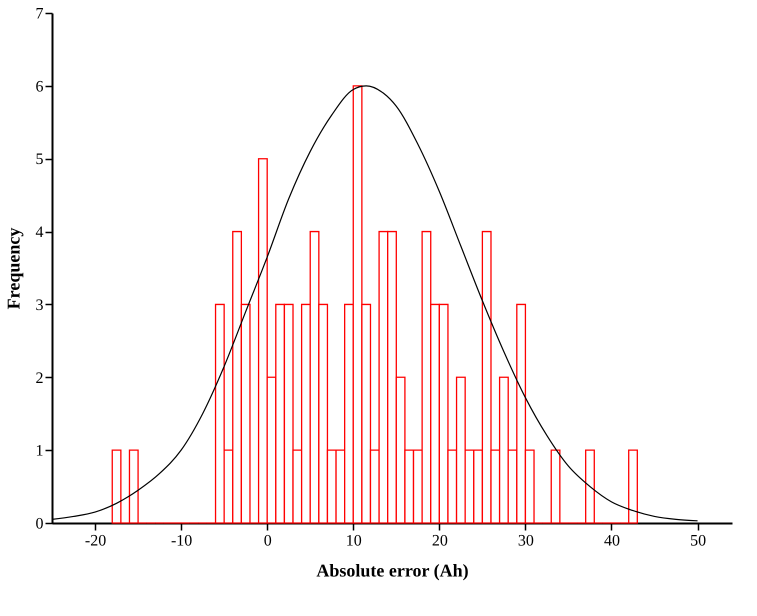  Describe the element at coordinates (40, 524) in the screenshot. I see `y-tick-label: 0` at that location.